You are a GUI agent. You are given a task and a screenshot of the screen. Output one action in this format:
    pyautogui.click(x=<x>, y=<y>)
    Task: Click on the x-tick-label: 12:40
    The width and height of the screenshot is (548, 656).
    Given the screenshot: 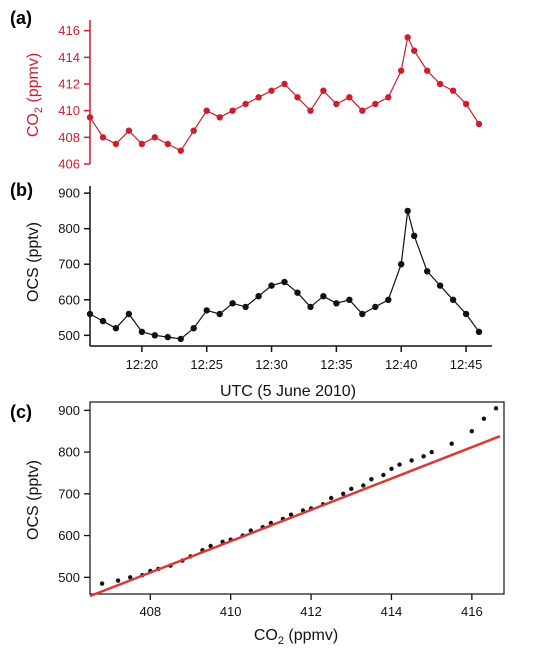 What is the action you would take?
    pyautogui.click(x=401, y=364)
    